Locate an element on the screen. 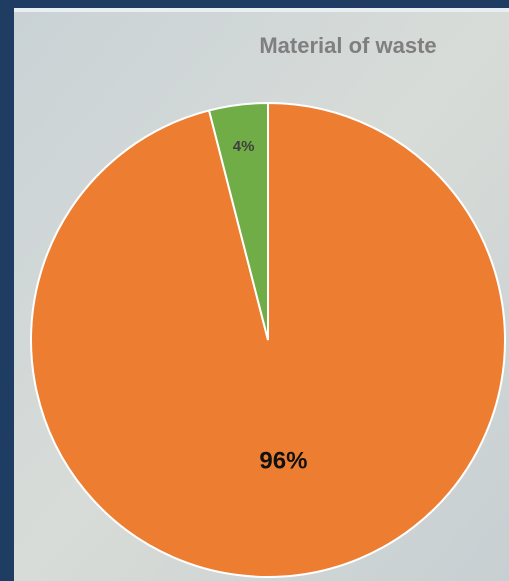 The width and height of the screenshot is (509, 581). top-edge is located at coordinates (261, 10).